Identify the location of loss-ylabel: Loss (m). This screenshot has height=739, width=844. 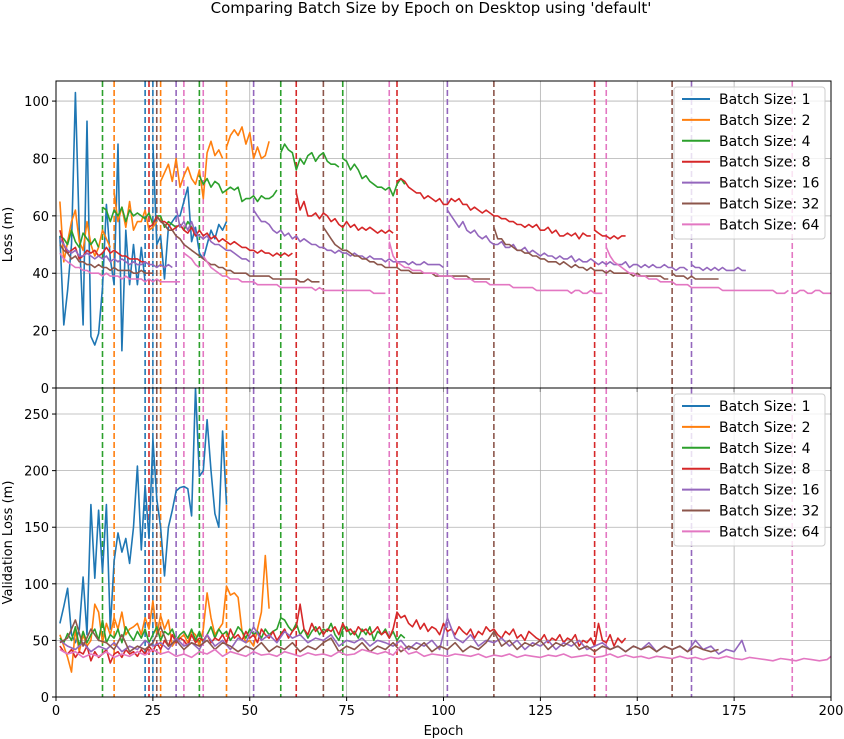
(8, 234).